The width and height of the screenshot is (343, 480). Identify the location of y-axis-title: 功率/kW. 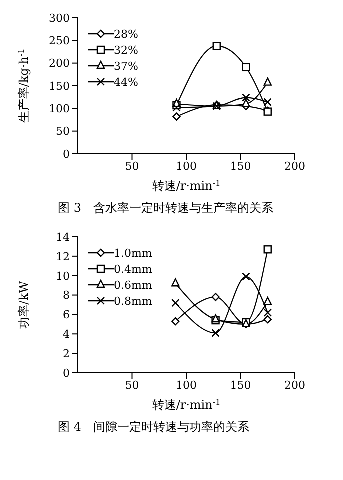
(24, 304).